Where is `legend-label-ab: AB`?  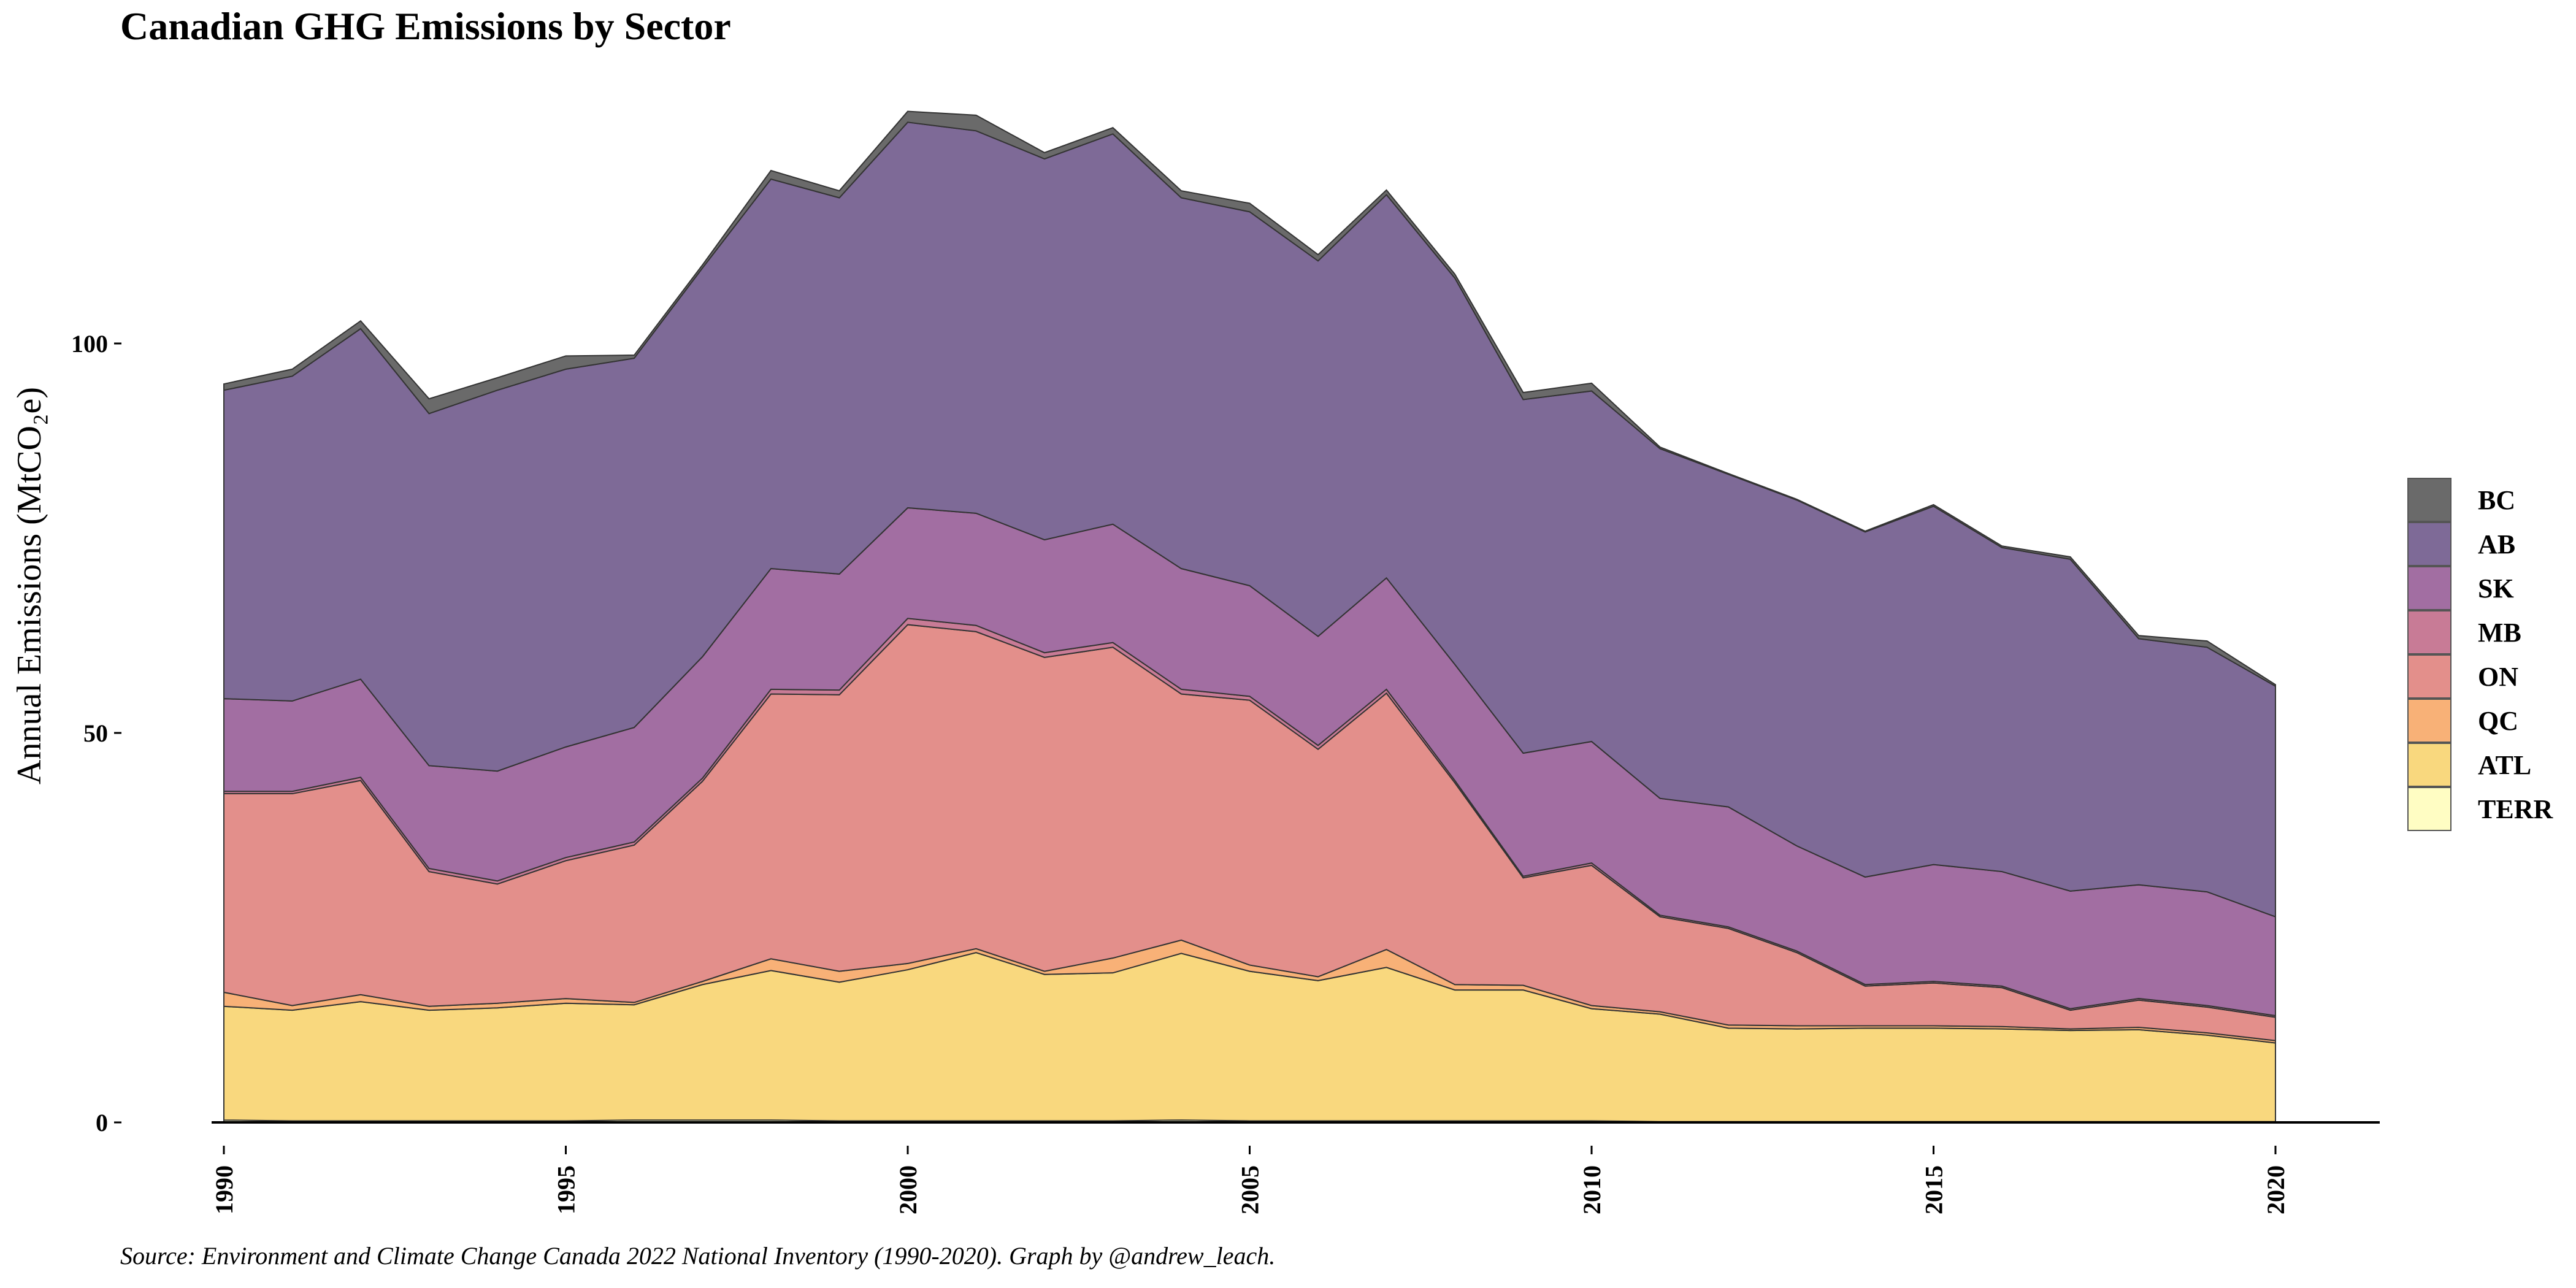
legend-label-ab: AB is located at coordinates (2496, 544).